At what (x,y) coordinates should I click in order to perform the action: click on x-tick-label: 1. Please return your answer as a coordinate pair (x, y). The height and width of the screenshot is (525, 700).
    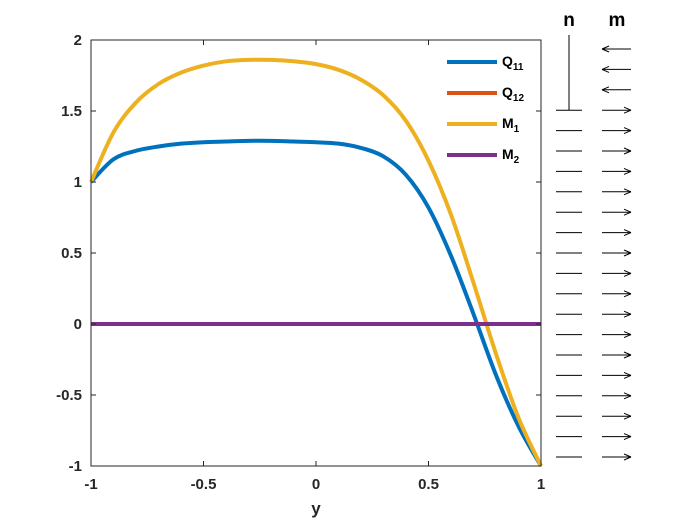
    Looking at the image, I should click on (541, 484).